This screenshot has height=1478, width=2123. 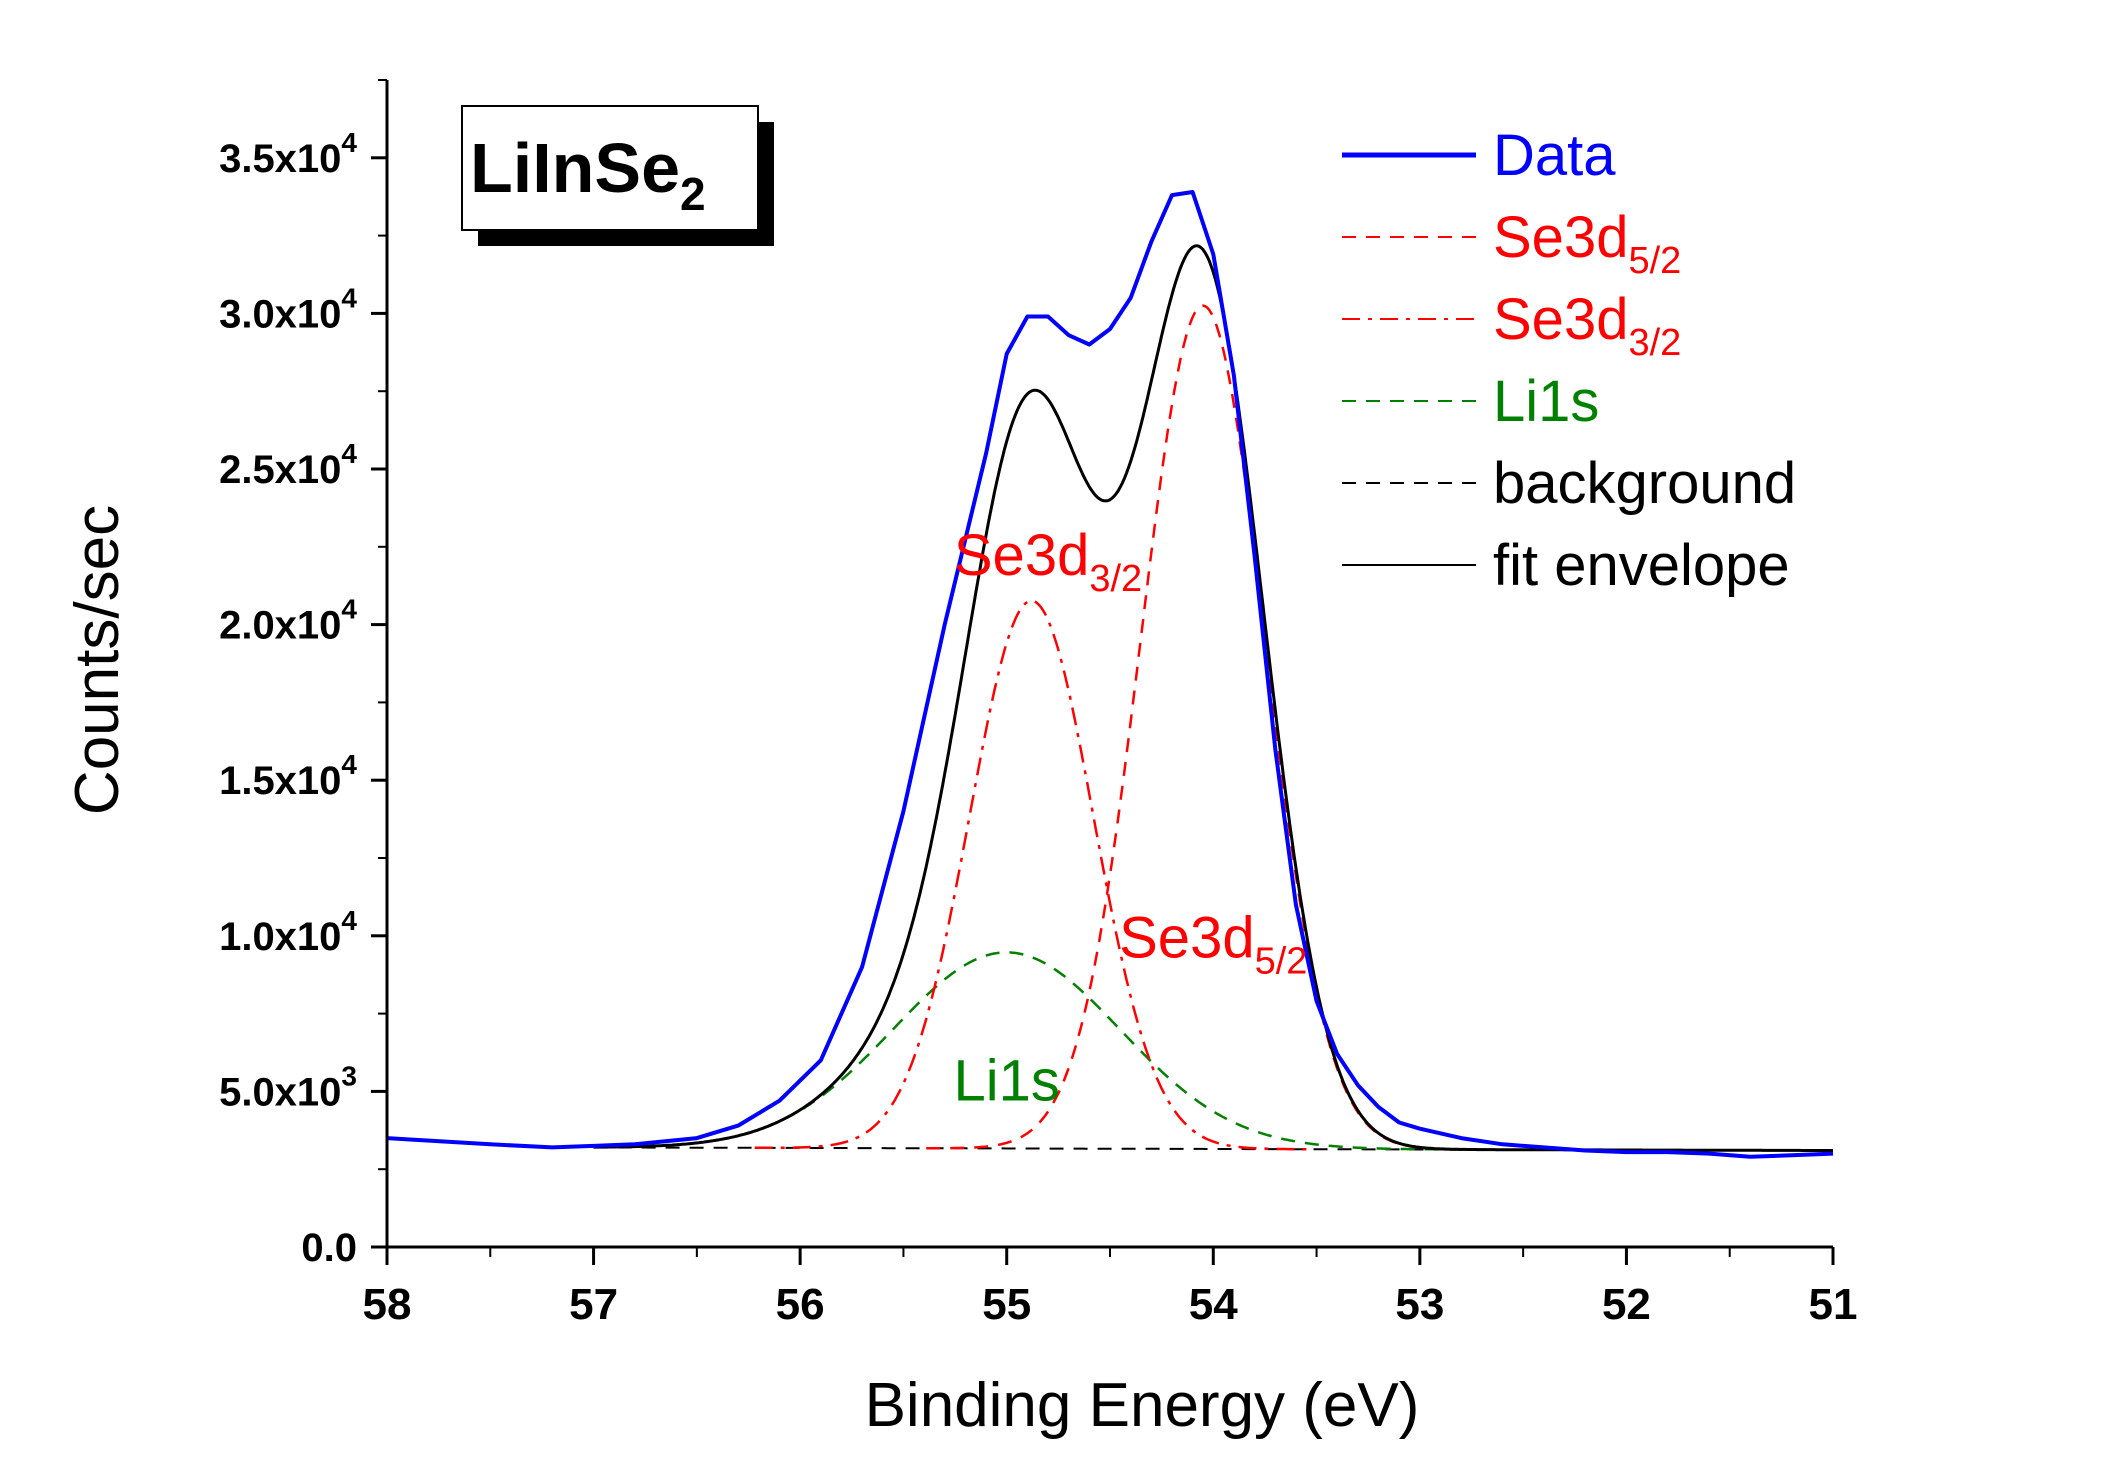 I want to click on annotation-li1s: Li1s, so click(x=1007, y=1081).